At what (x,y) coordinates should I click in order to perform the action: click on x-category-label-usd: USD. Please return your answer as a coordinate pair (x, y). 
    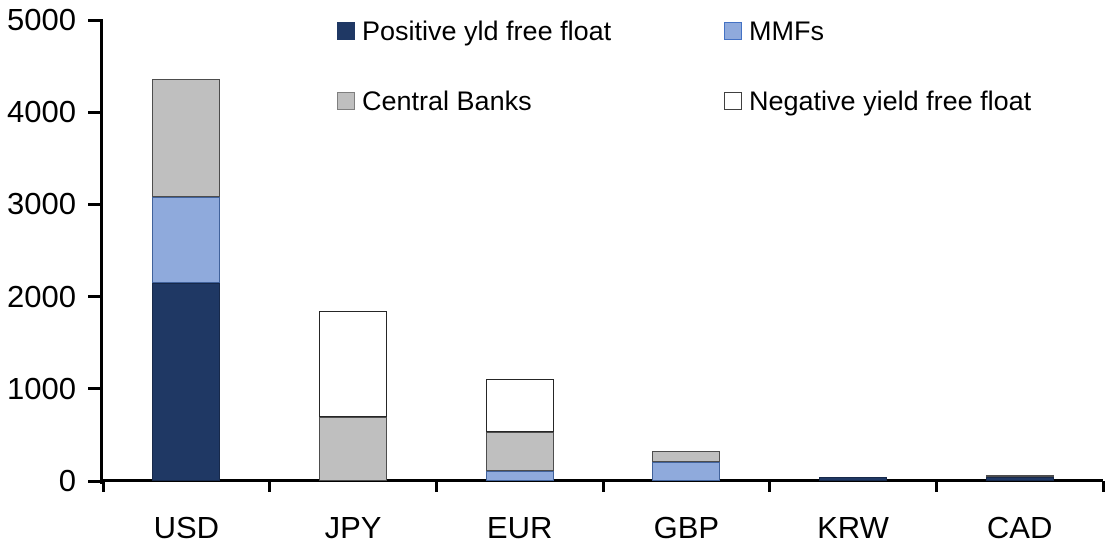
    Looking at the image, I should click on (186, 527).